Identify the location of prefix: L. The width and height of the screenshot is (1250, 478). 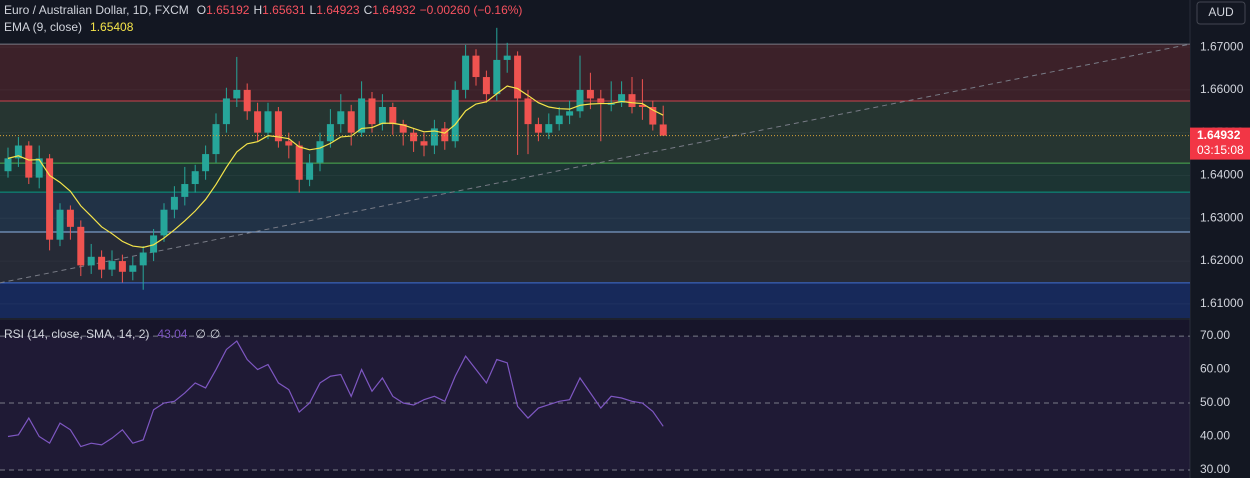
(313, 10).